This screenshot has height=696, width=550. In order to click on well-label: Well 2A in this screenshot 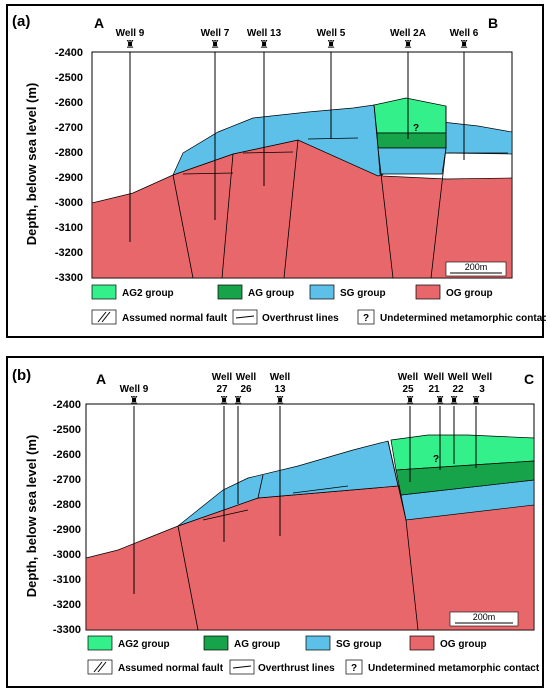, I will do `click(408, 33)`.